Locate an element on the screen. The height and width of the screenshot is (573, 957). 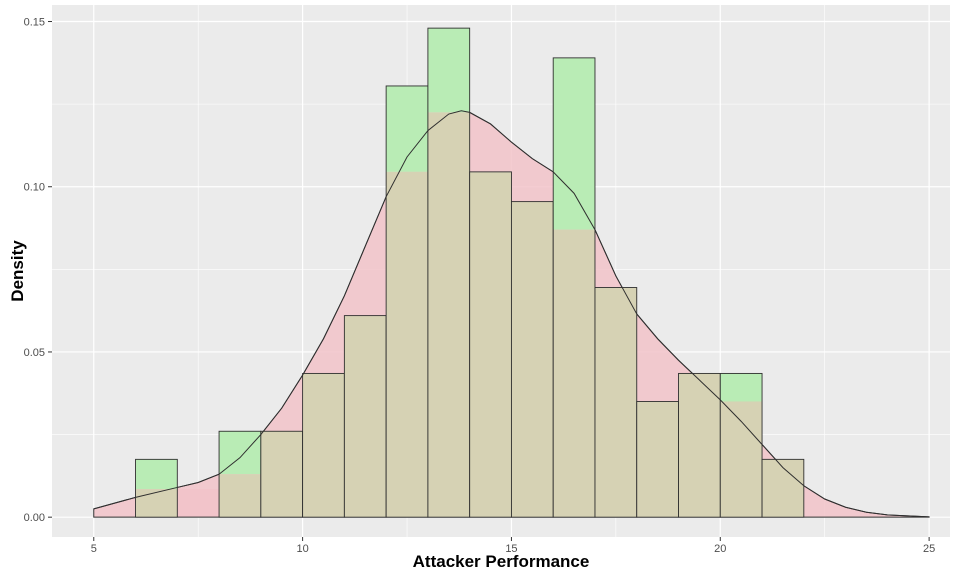
y-axis-tick-labels: 0.00 0.05 0.10 0.15 is located at coordinates (34, 271).